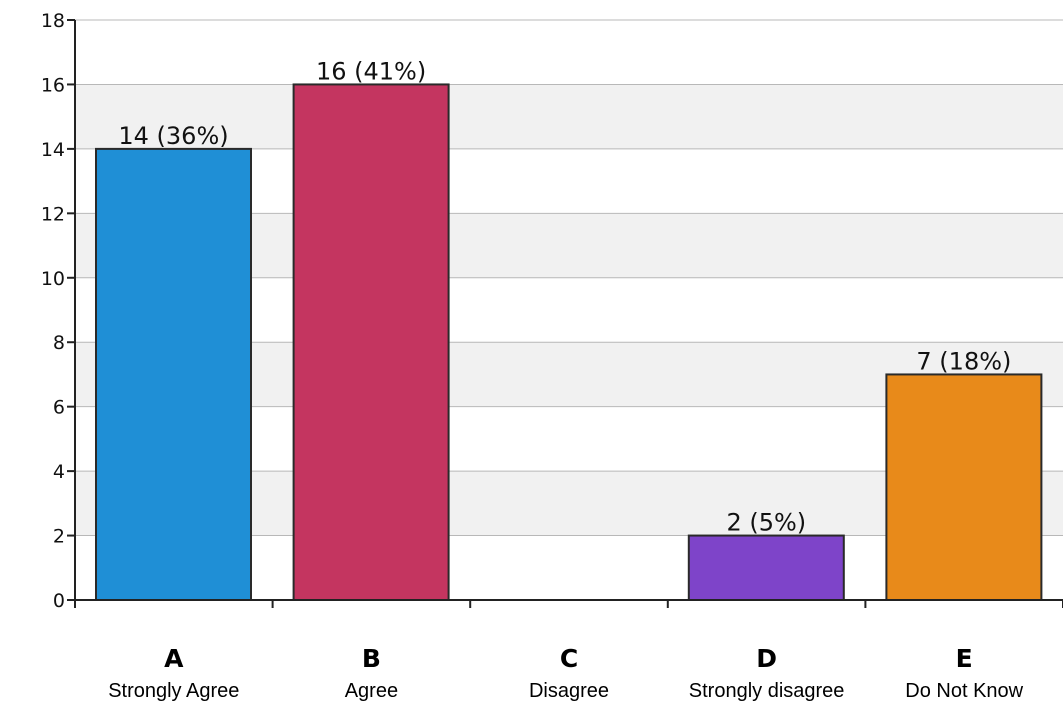 This screenshot has width=1063, height=705. I want to click on category-letter-a: A, so click(174, 658).